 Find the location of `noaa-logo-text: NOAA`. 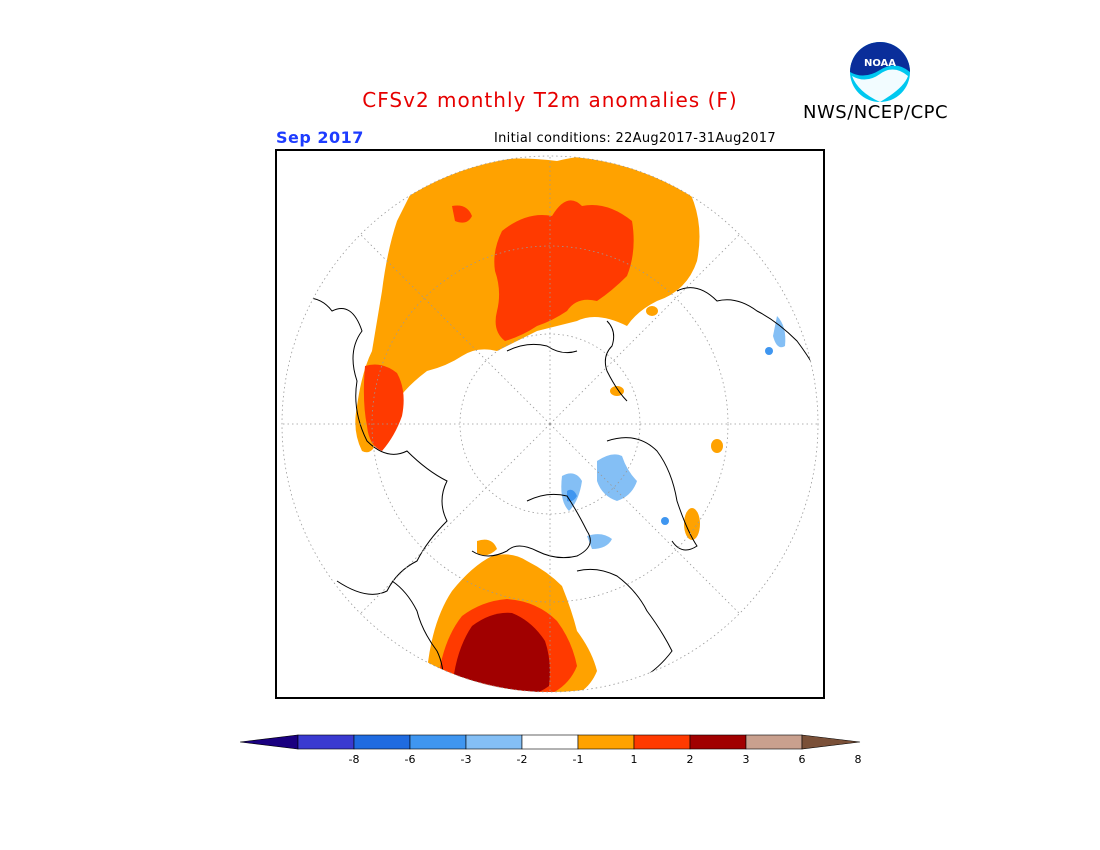

noaa-logo-text: NOAA is located at coordinates (880, 63).